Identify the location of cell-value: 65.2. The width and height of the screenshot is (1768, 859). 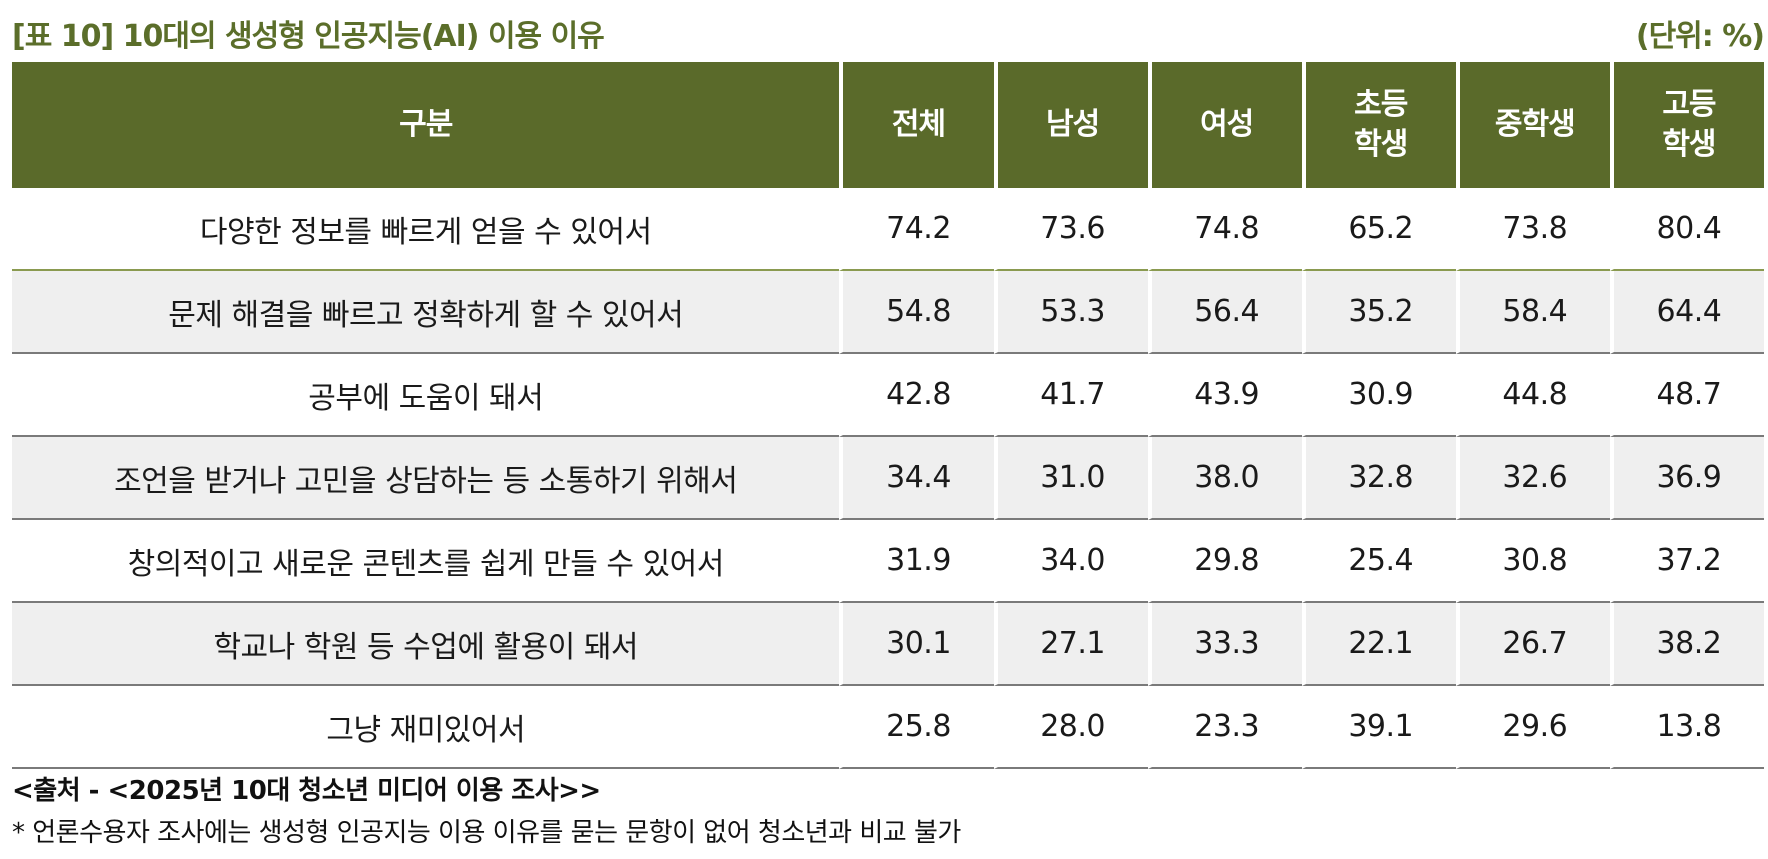
(1378, 229).